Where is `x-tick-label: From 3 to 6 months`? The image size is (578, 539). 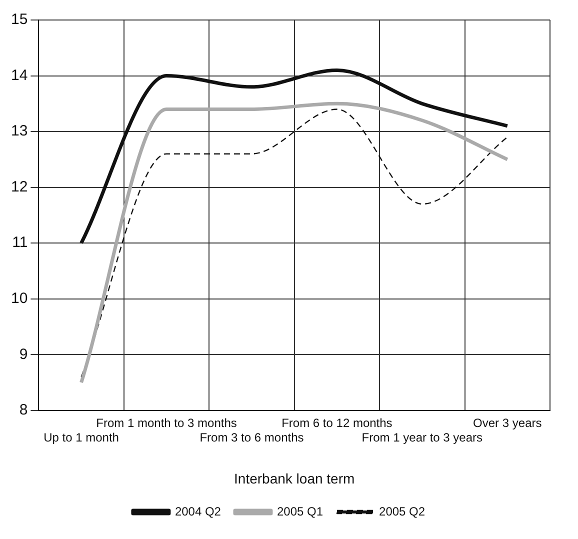
x-tick-label: From 3 to 6 months is located at coordinates (252, 437).